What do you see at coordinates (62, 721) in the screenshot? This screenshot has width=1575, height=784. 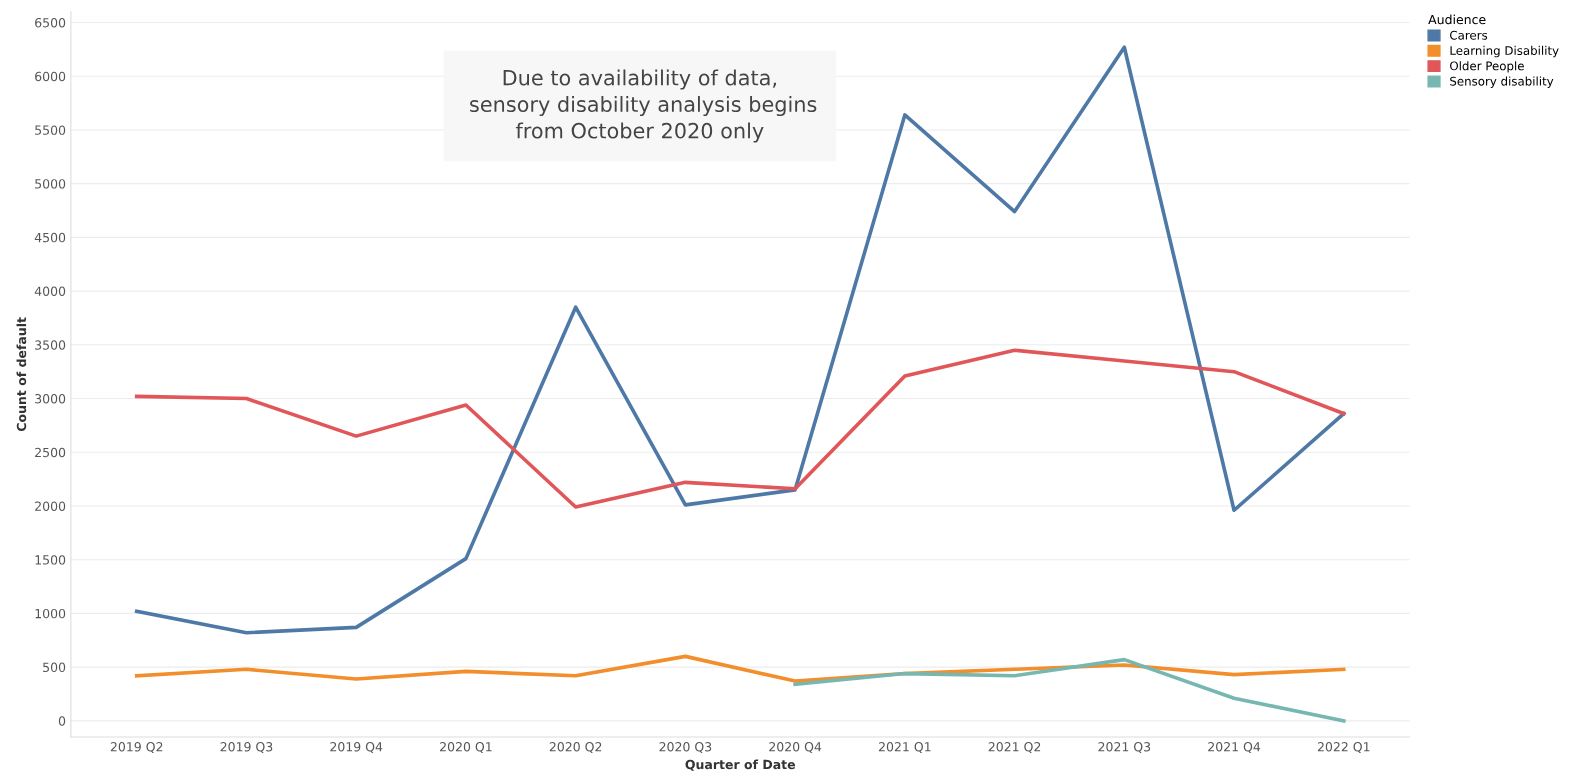 I see `y-tick-label: 0` at bounding box center [62, 721].